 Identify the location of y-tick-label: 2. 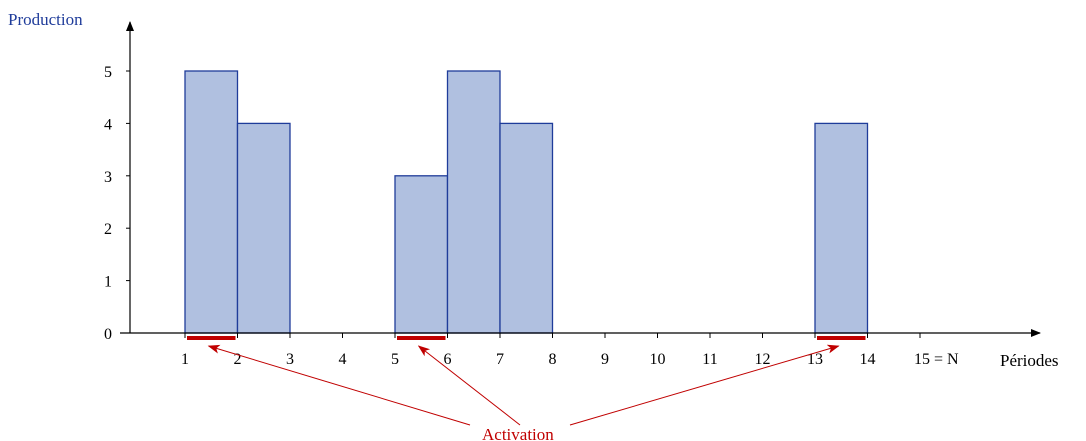
(108, 229).